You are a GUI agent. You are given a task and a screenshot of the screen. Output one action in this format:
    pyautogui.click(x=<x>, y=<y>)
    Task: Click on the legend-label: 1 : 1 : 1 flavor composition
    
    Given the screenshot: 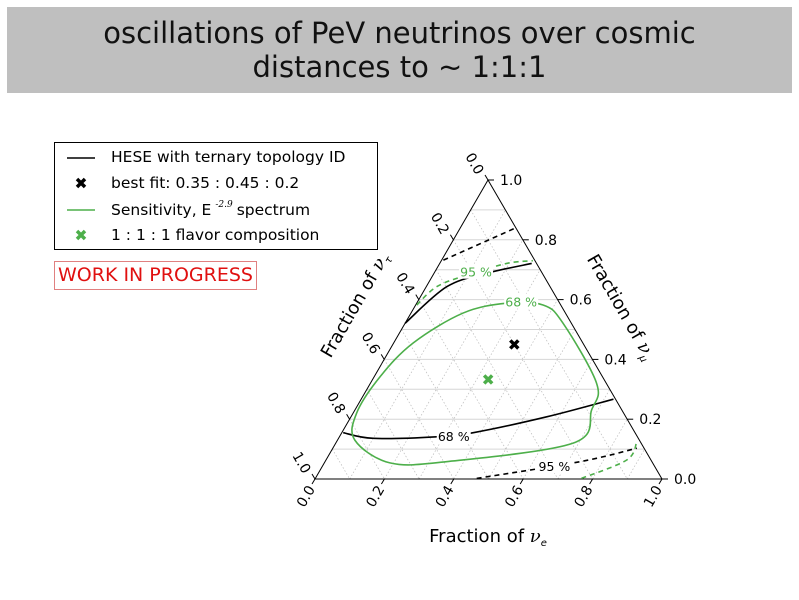 What is the action you would take?
    pyautogui.click(x=215, y=235)
    